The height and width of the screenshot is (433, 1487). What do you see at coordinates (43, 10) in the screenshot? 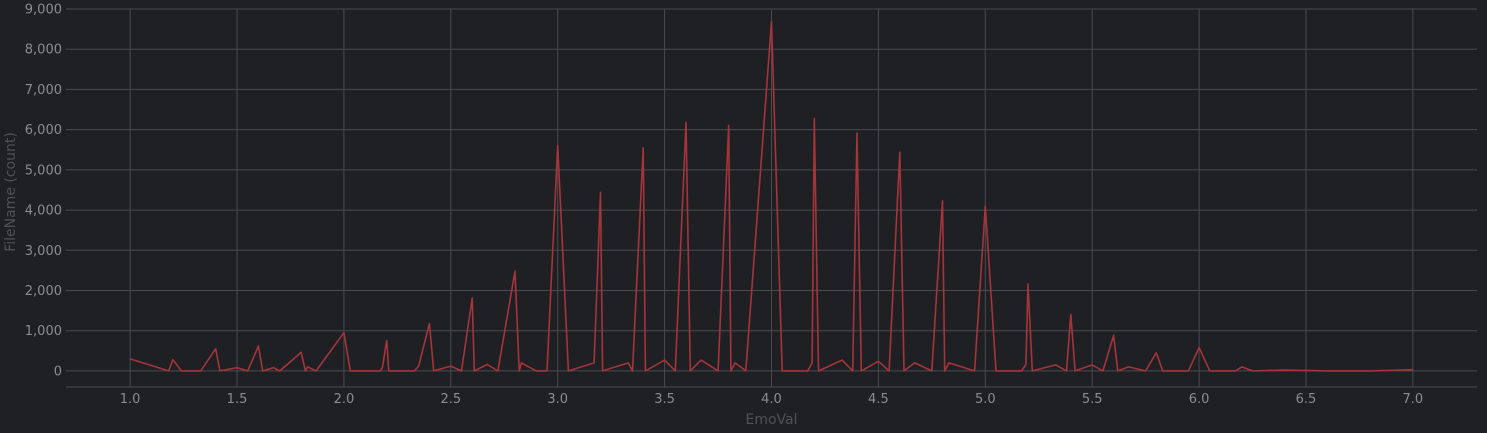
I see `y-tick-label: 9,000` at bounding box center [43, 10].